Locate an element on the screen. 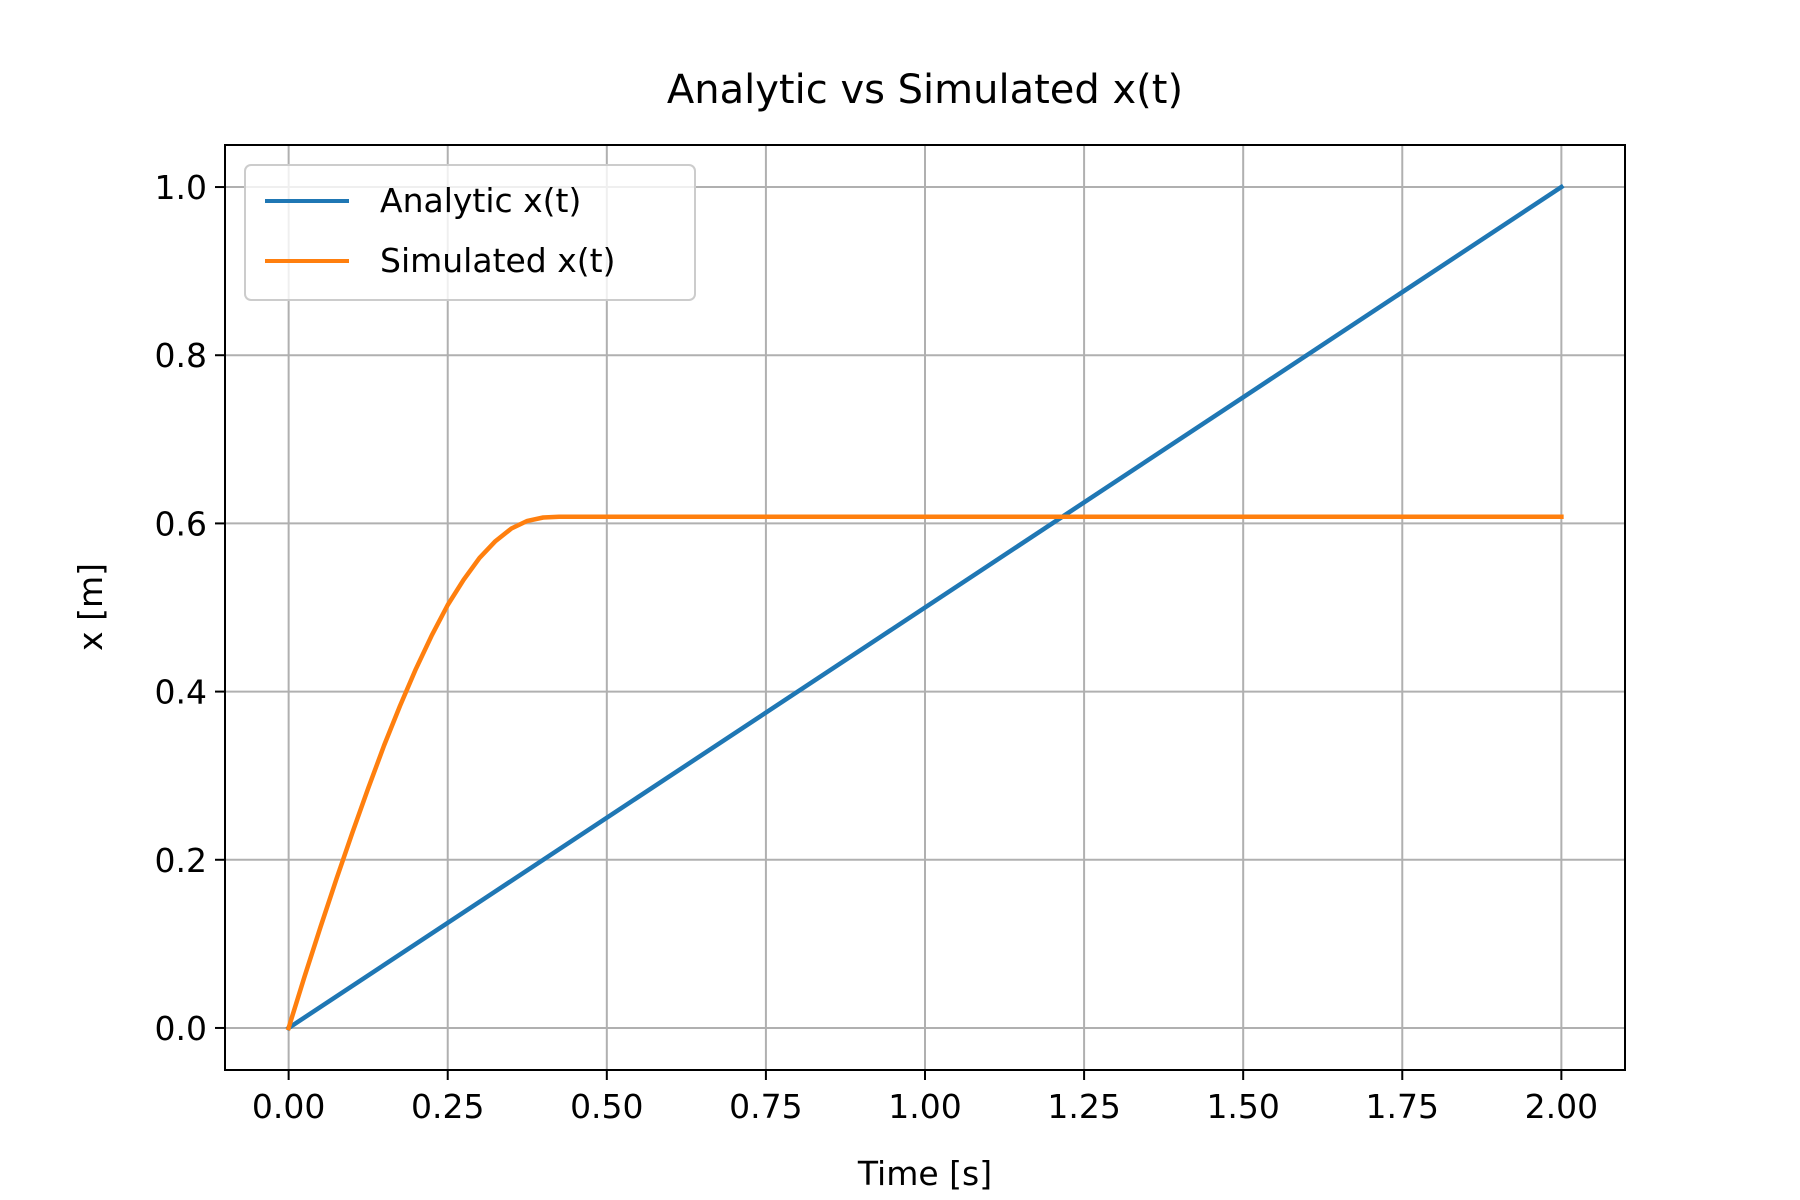  y-tick-label: 0.4 is located at coordinates (181, 692).